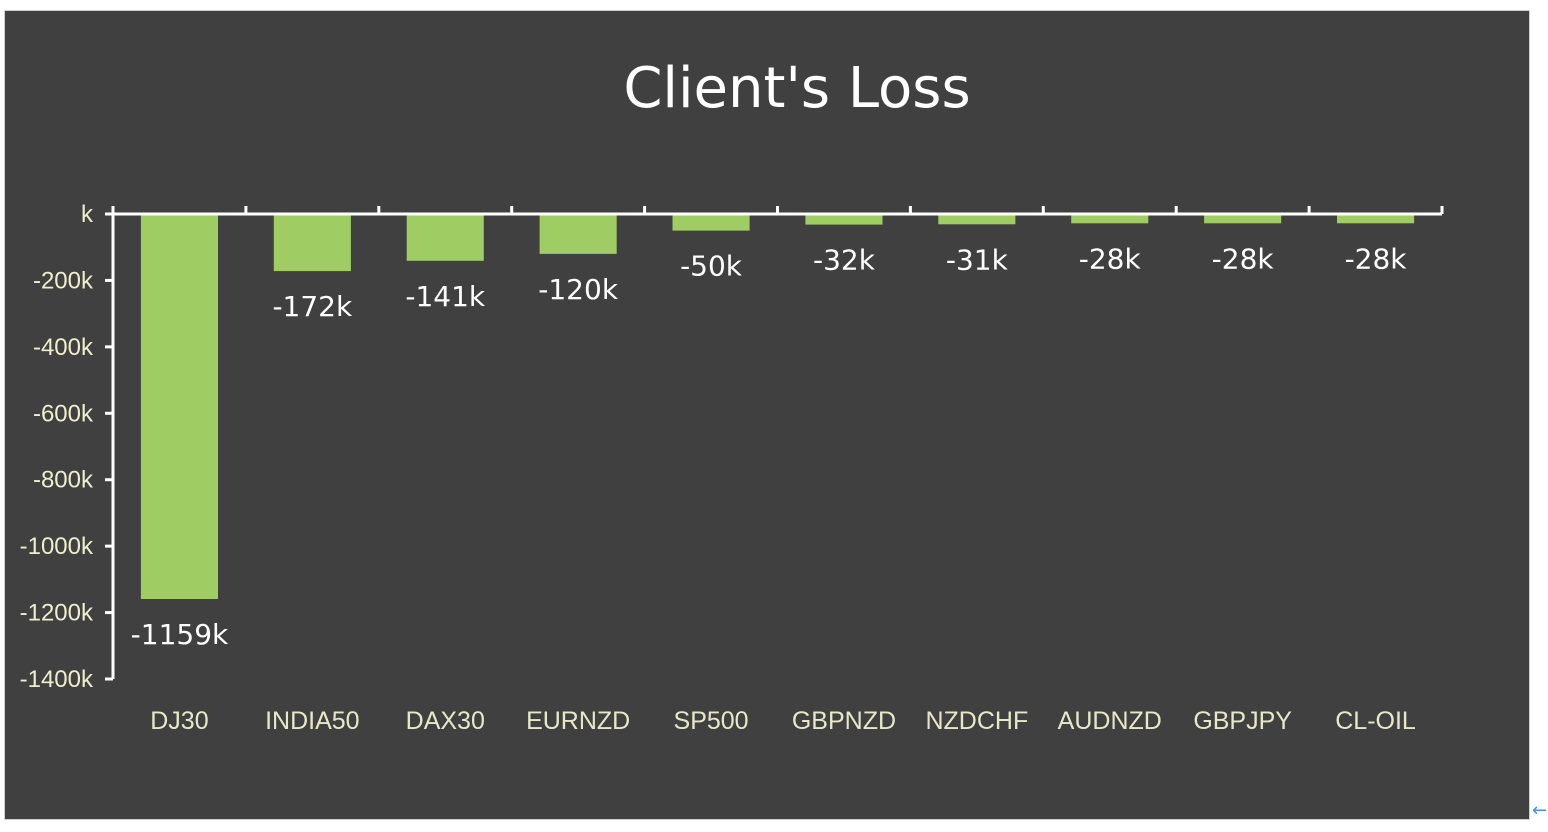 The image size is (1548, 832). What do you see at coordinates (711, 721) in the screenshot?
I see `x-tick-label-sp500: SP500` at bounding box center [711, 721].